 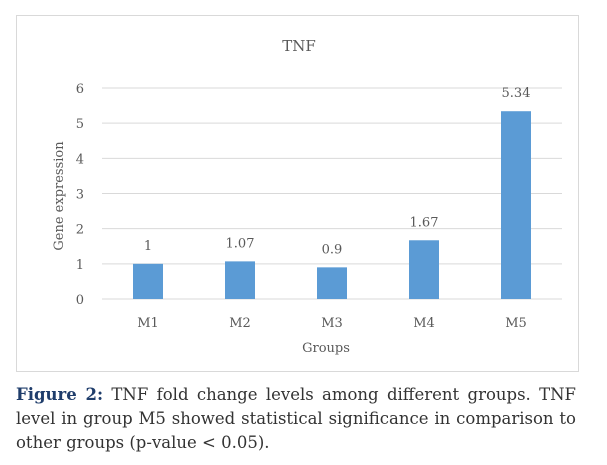 I want to click on x-axis-label: Groups, so click(x=326, y=348).